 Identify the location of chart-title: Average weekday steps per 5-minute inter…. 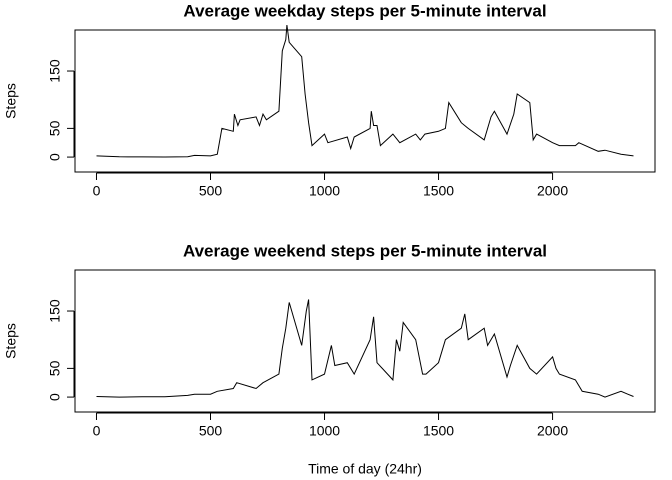
(364, 10).